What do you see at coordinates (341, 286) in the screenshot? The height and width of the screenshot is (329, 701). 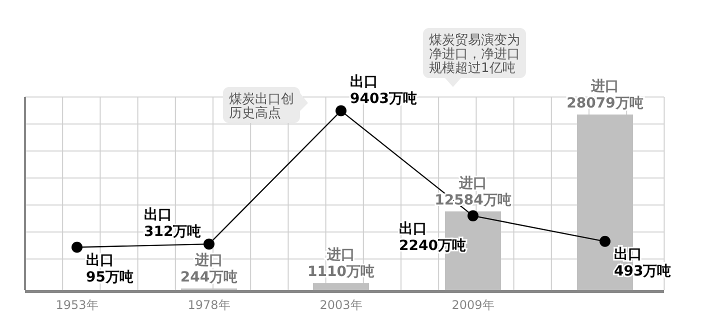 I see `bar` at bounding box center [341, 286].